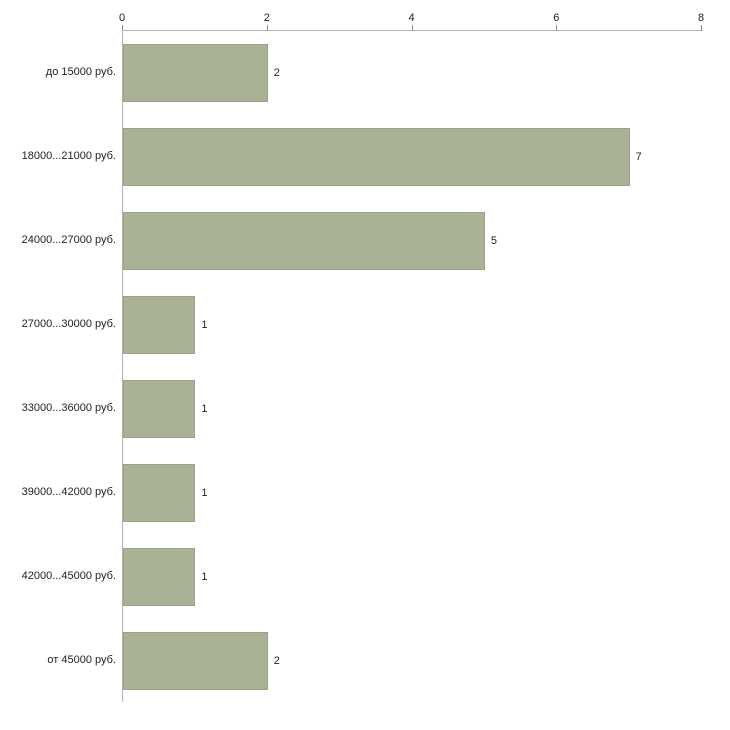 The width and height of the screenshot is (730, 730). Describe the element at coordinates (81, 660) in the screenshot. I see `category-label: от 45000 руб.` at that location.